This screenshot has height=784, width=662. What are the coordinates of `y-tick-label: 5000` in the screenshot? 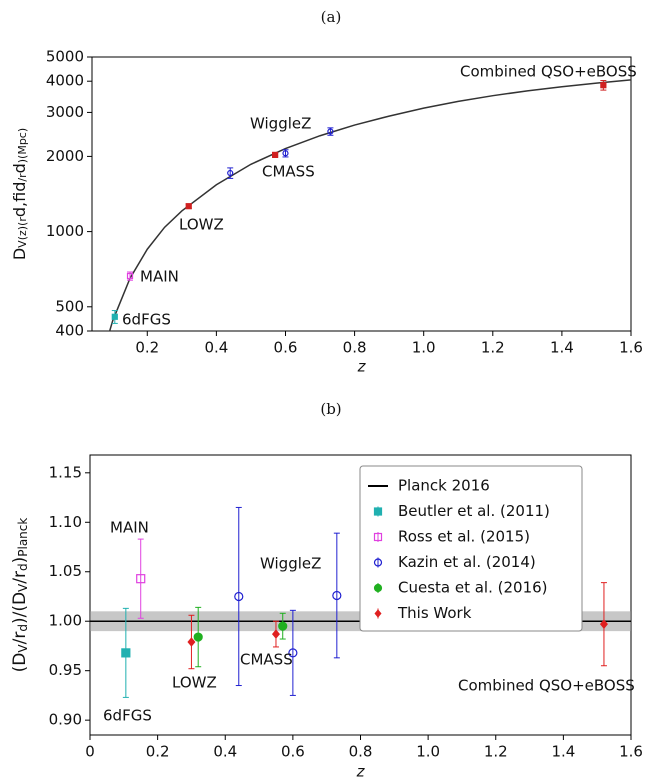 It's located at (65, 57).